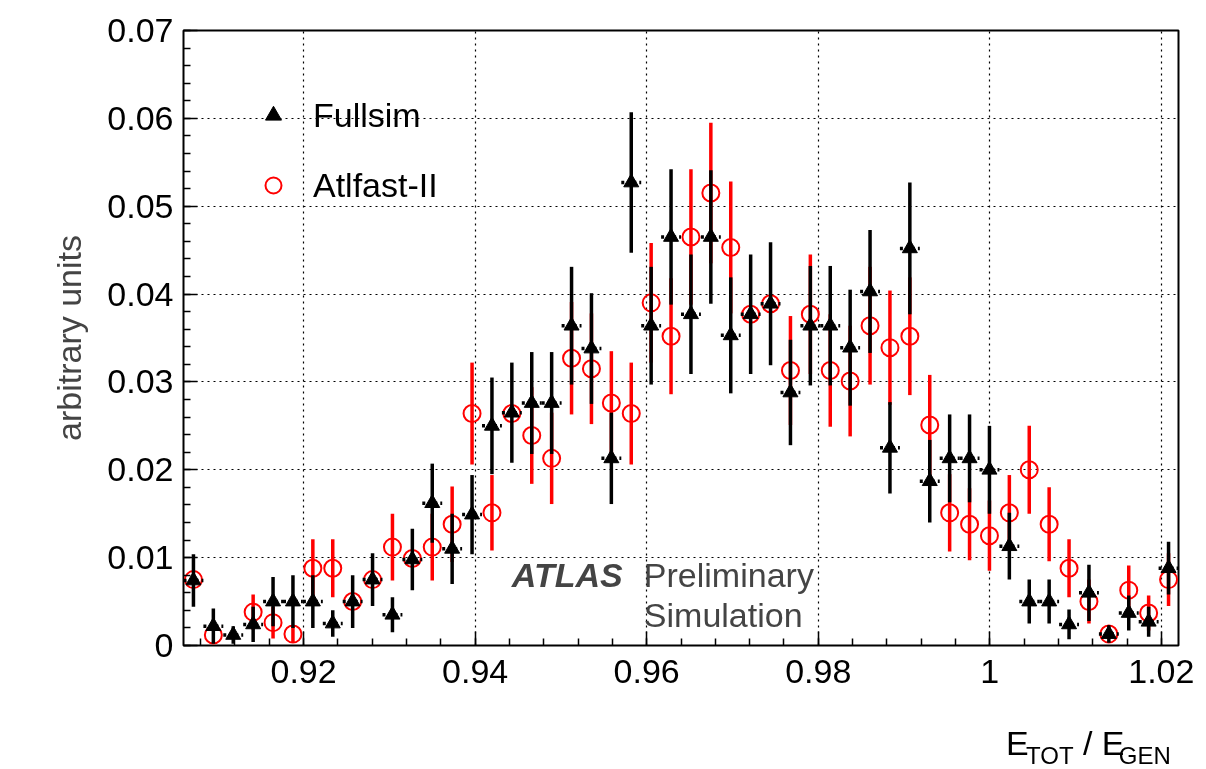 The width and height of the screenshot is (1206, 769). What do you see at coordinates (303, 670) in the screenshot?
I see `x-tick-label: 0.92` at bounding box center [303, 670].